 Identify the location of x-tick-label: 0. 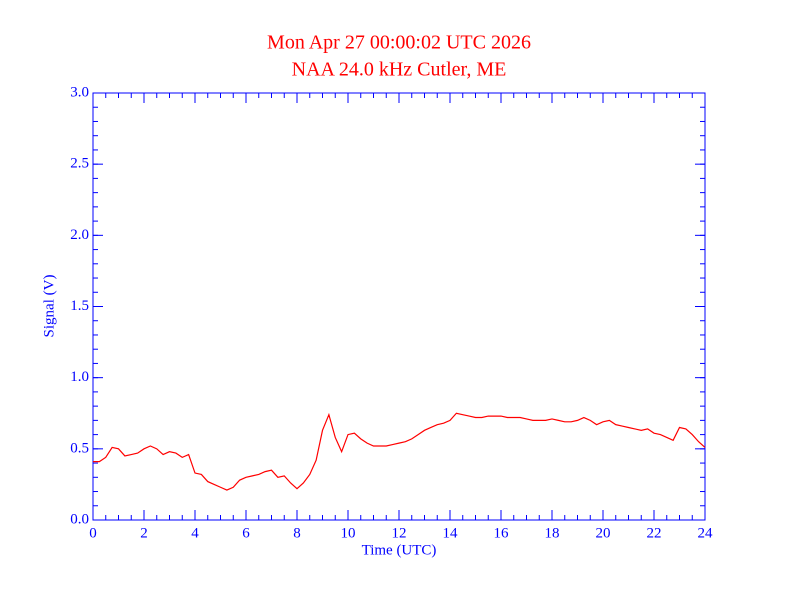
(93, 533).